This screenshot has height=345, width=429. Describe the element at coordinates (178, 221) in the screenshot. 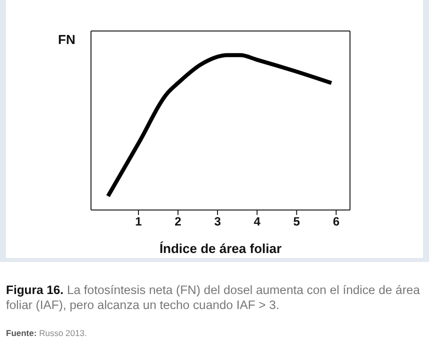

I see `x-tick-label: 2` at that location.